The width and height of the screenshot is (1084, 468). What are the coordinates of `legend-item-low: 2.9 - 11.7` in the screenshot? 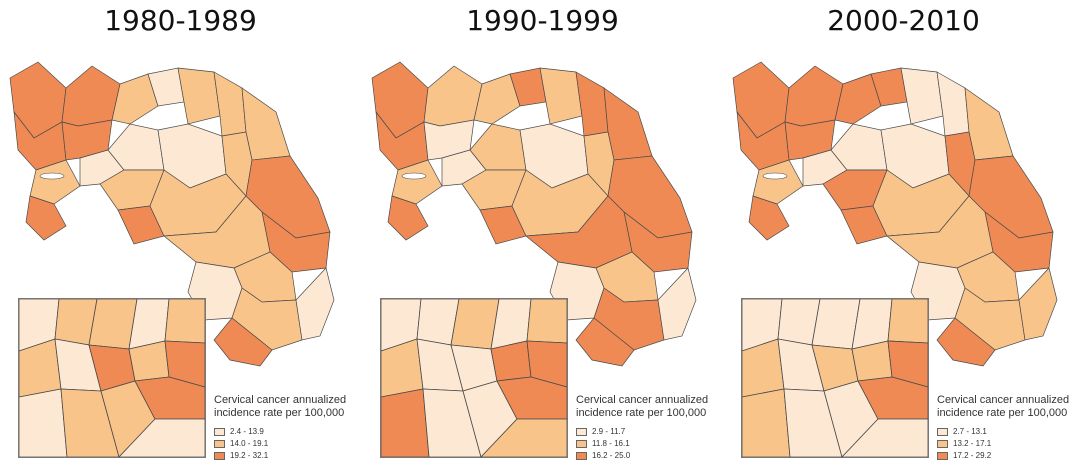 It's located at (649, 431).